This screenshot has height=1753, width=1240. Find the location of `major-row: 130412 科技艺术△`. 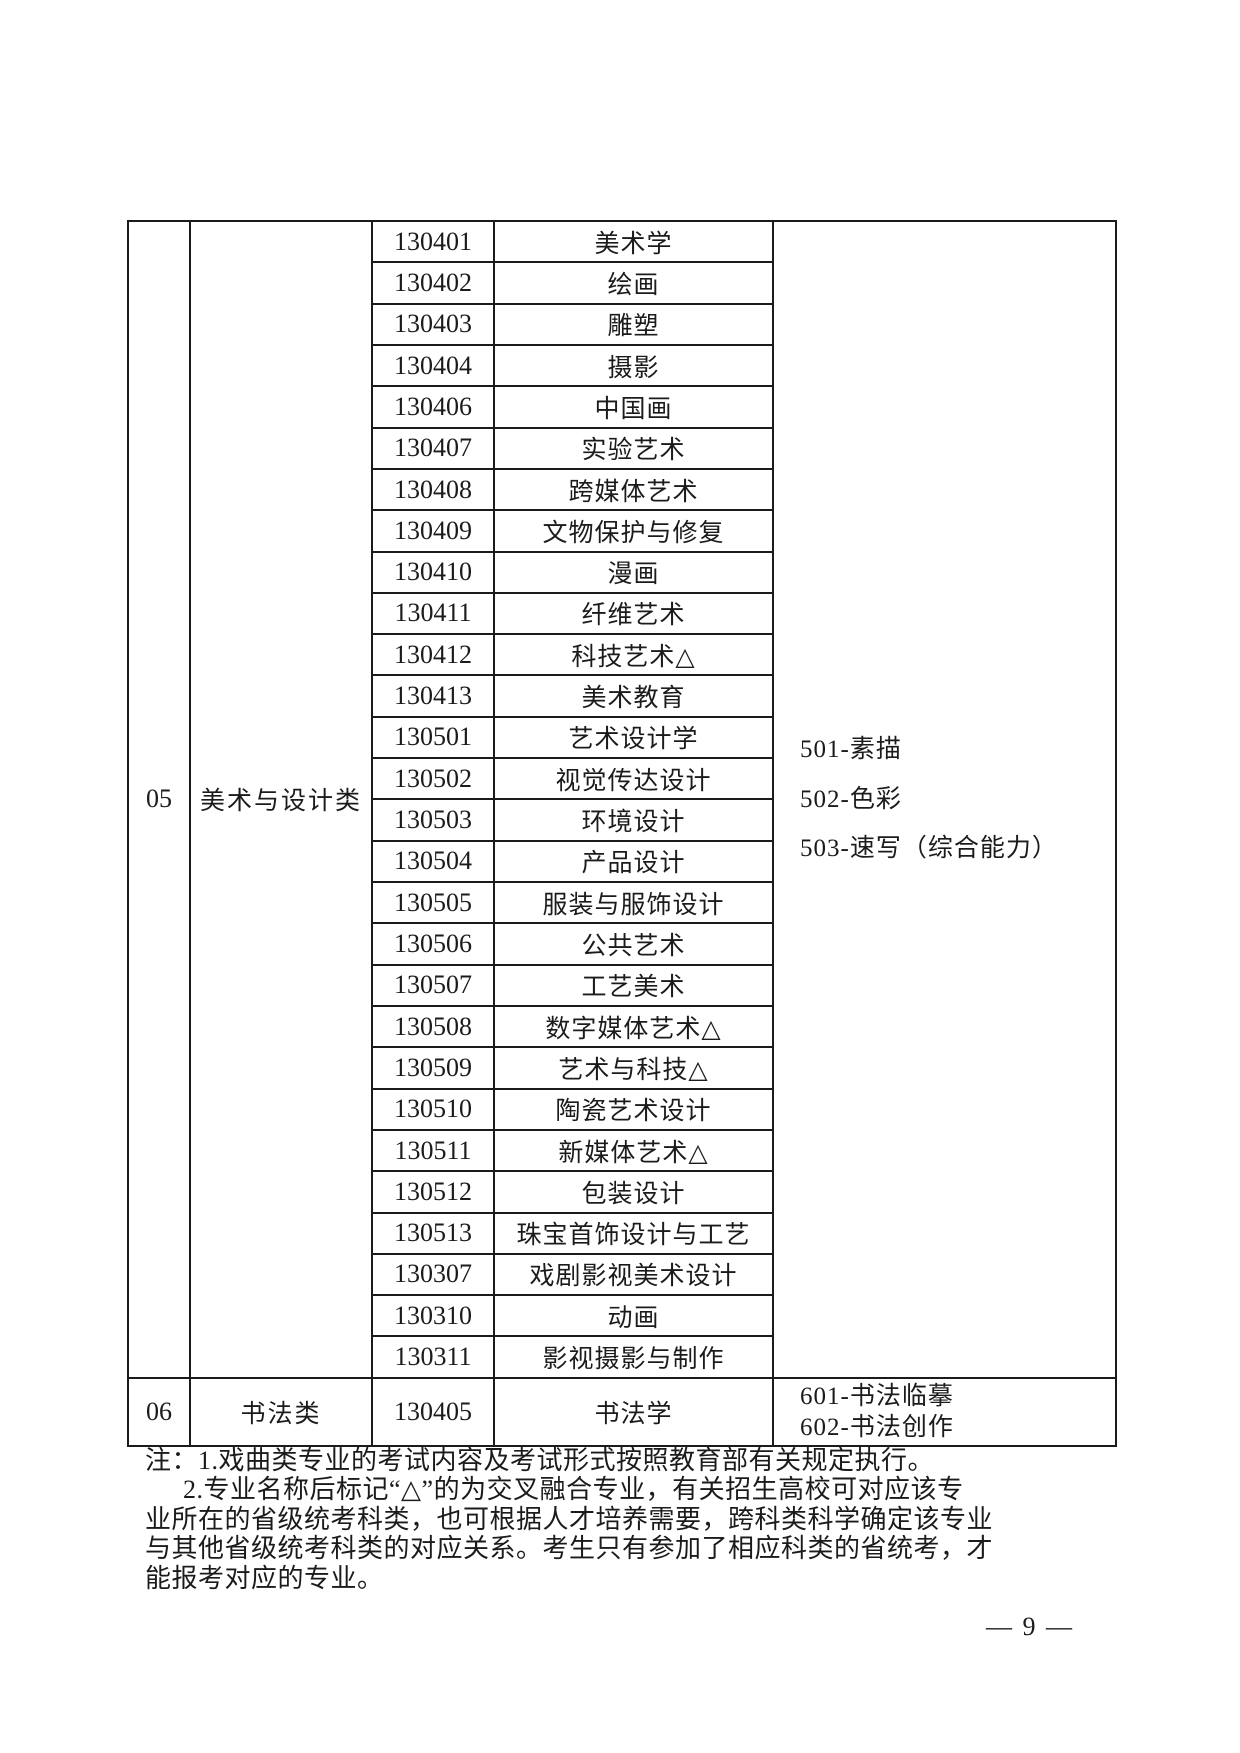

major-row: 130412 科技艺术△ is located at coordinates (622, 655).